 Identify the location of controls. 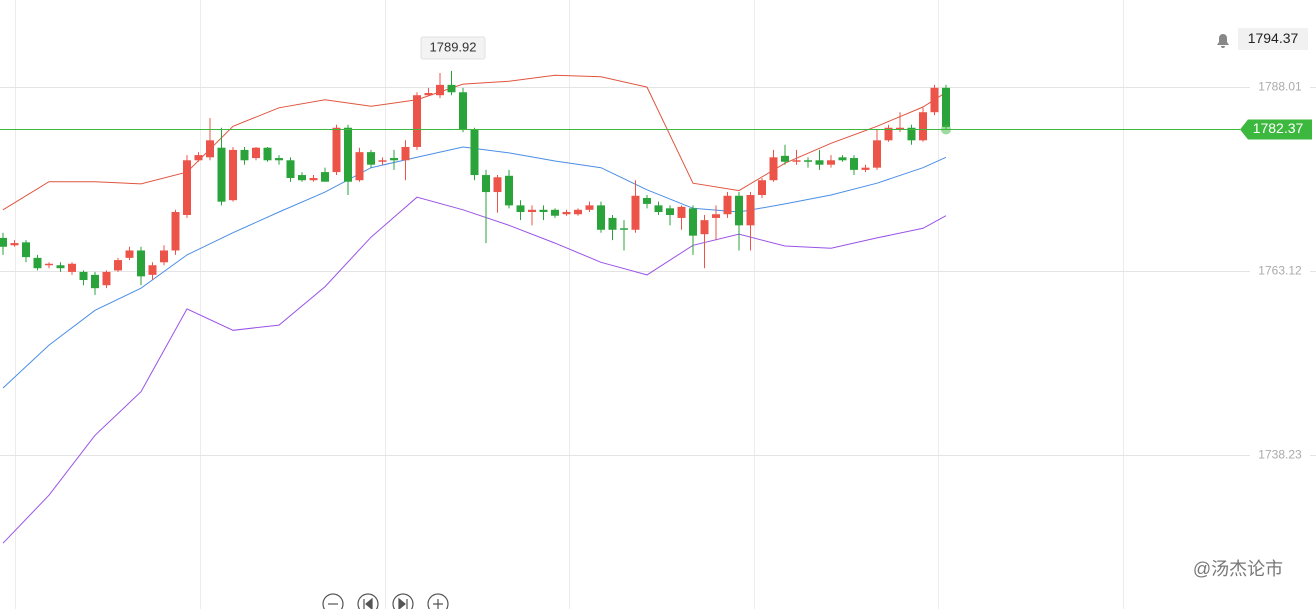
(385, 601).